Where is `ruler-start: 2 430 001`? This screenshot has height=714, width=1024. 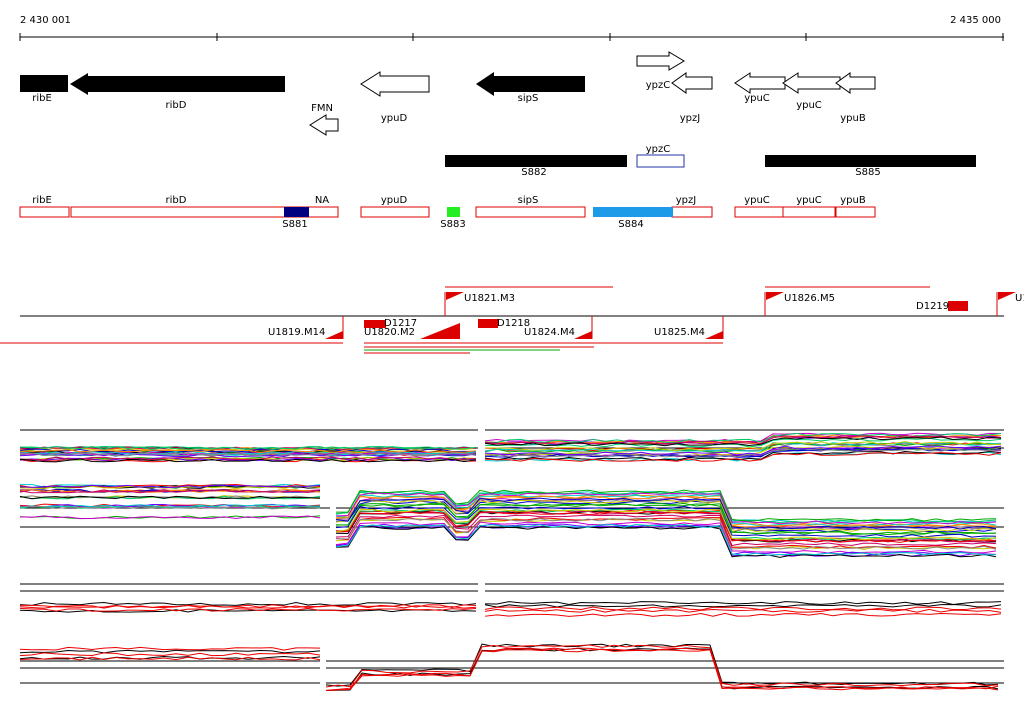 ruler-start: 2 430 001 is located at coordinates (45, 20).